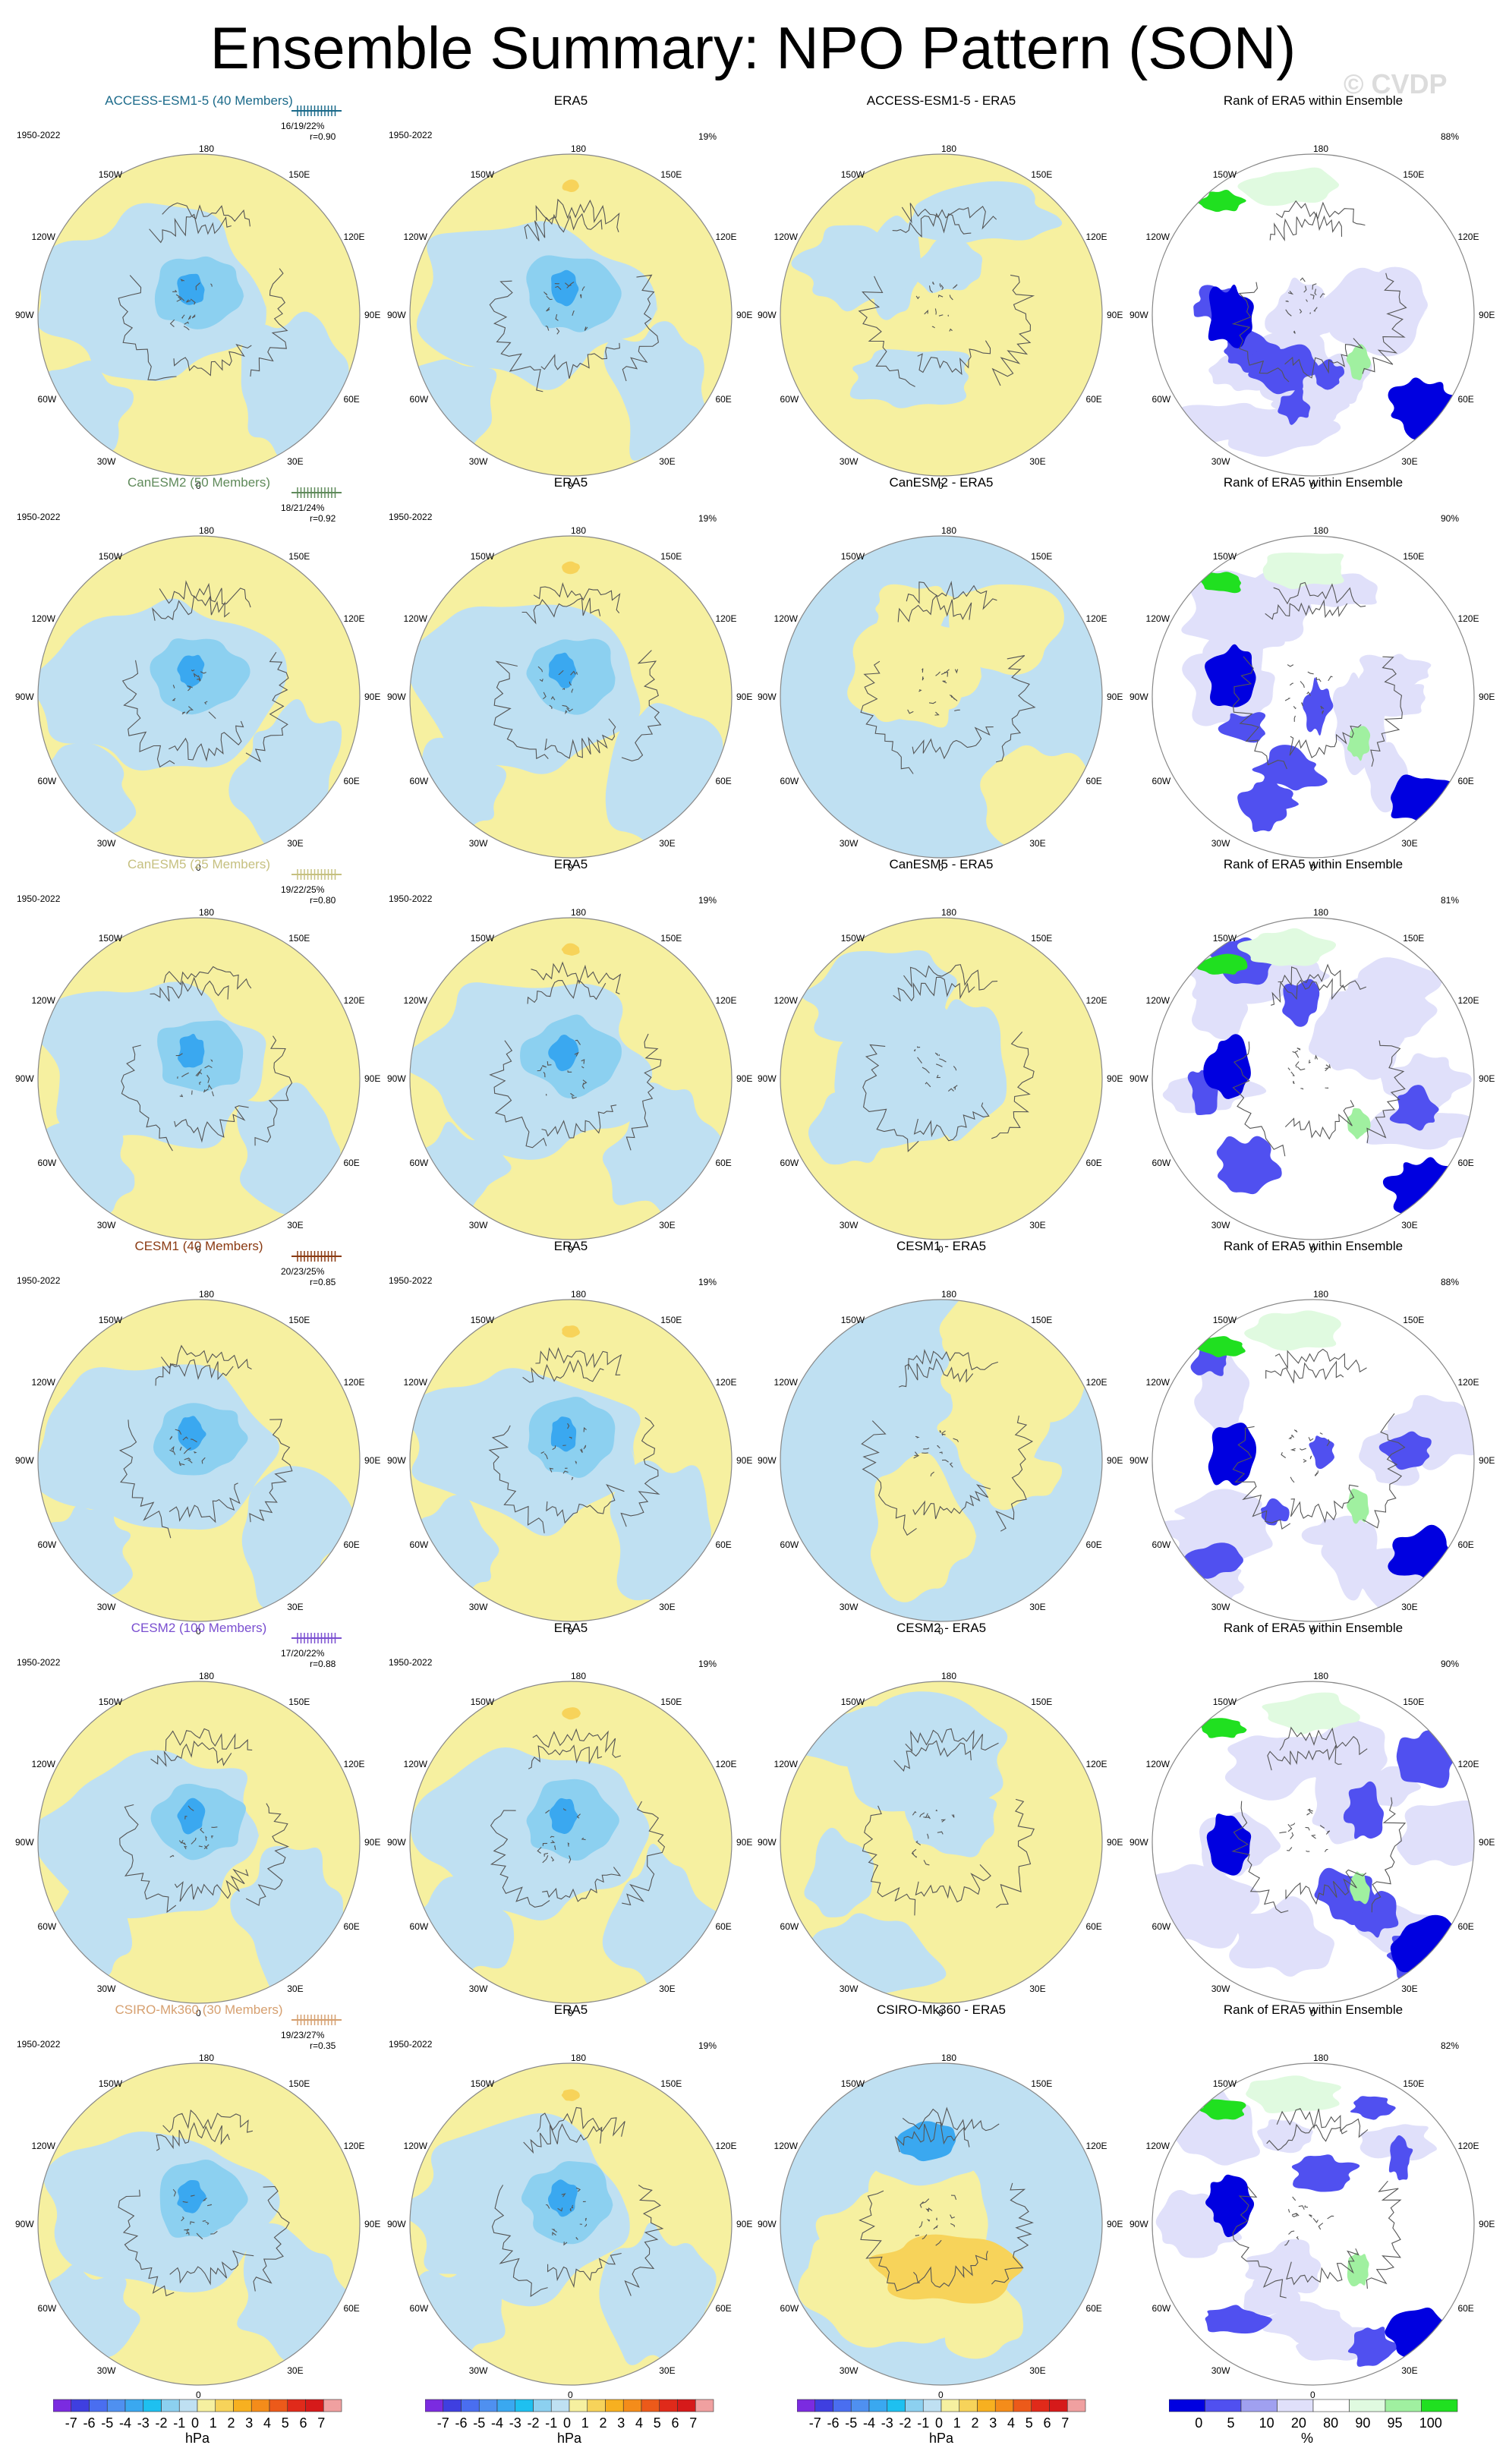 The width and height of the screenshot is (1506, 2464). What do you see at coordinates (941, 1632) in the screenshot?
I see `lon-label-0: 0` at bounding box center [941, 1632].